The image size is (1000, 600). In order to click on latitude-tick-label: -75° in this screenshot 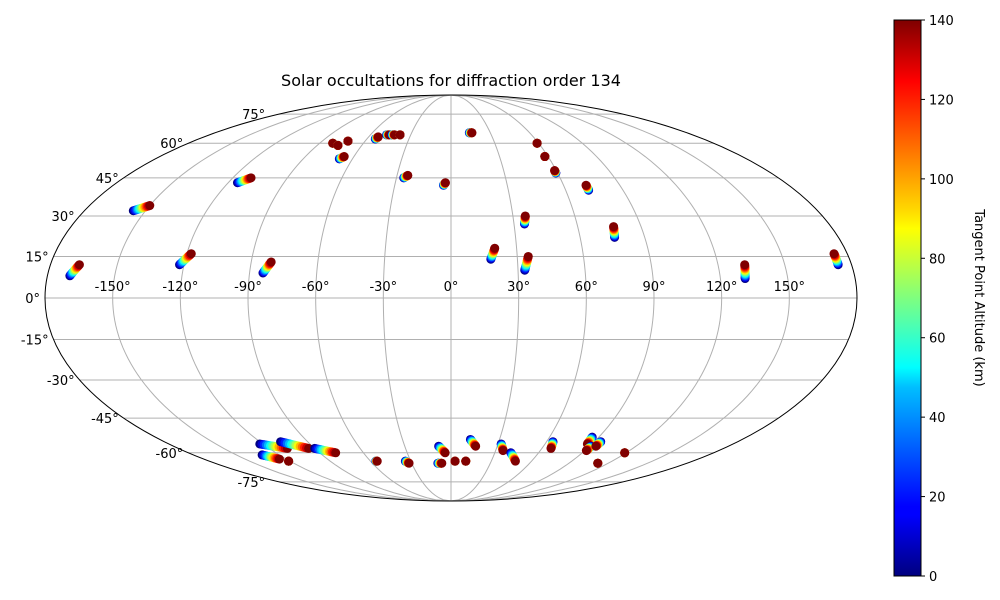, I will do `click(251, 483)`.